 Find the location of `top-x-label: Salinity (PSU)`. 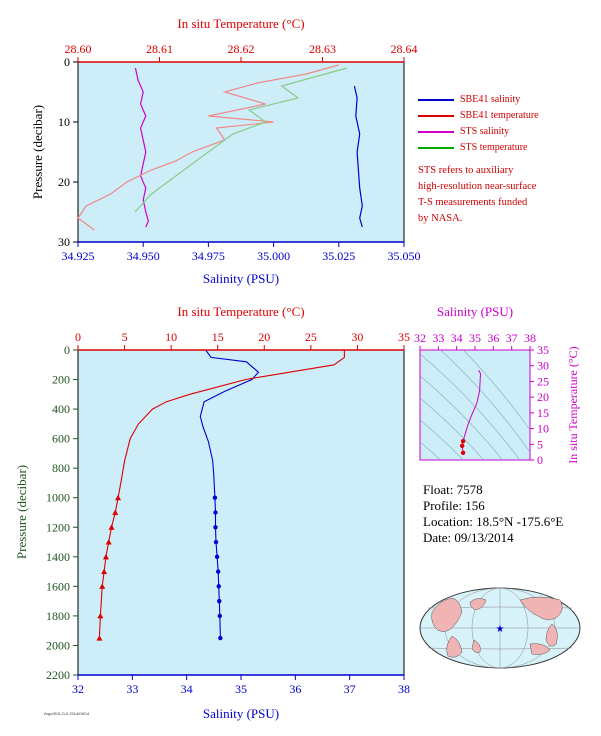

top-x-label: Salinity (PSU) is located at coordinates (241, 278).